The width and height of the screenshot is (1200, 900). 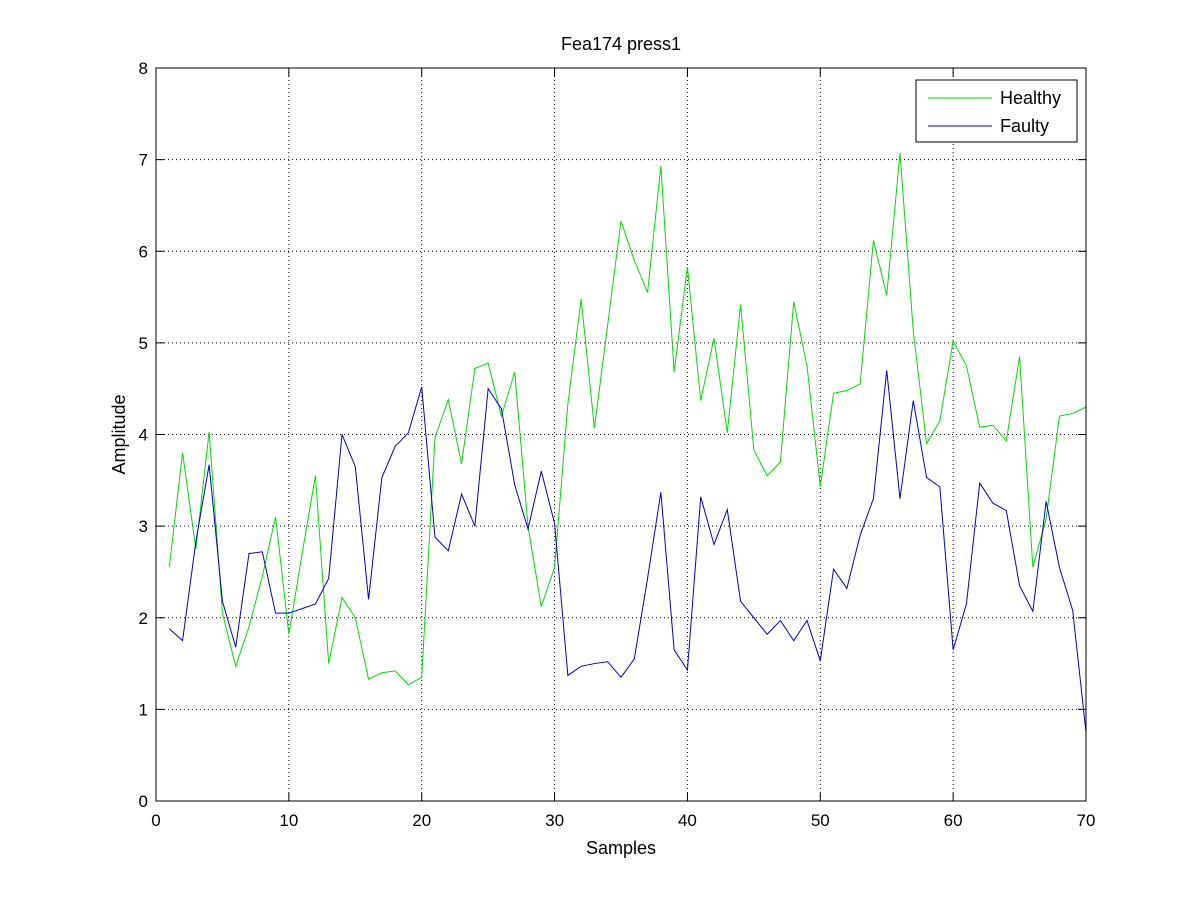 What do you see at coordinates (143, 435) in the screenshot?
I see `y-tick-label: 4` at bounding box center [143, 435].